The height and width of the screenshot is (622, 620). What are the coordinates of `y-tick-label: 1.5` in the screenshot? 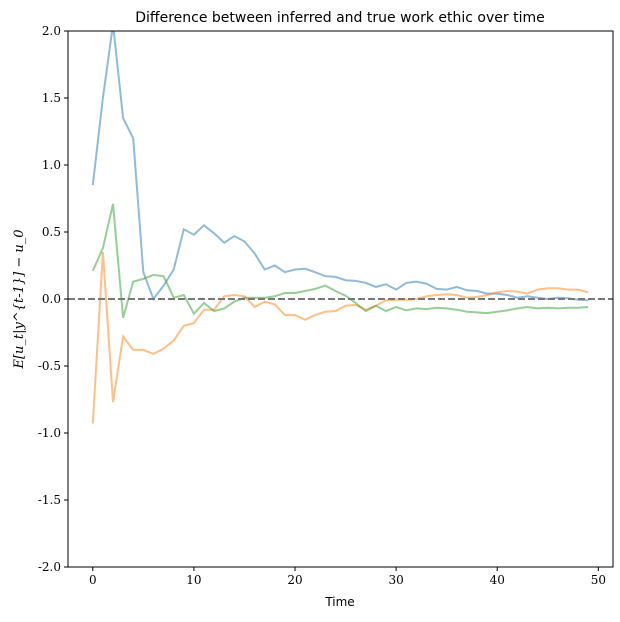 It's located at (51, 98).